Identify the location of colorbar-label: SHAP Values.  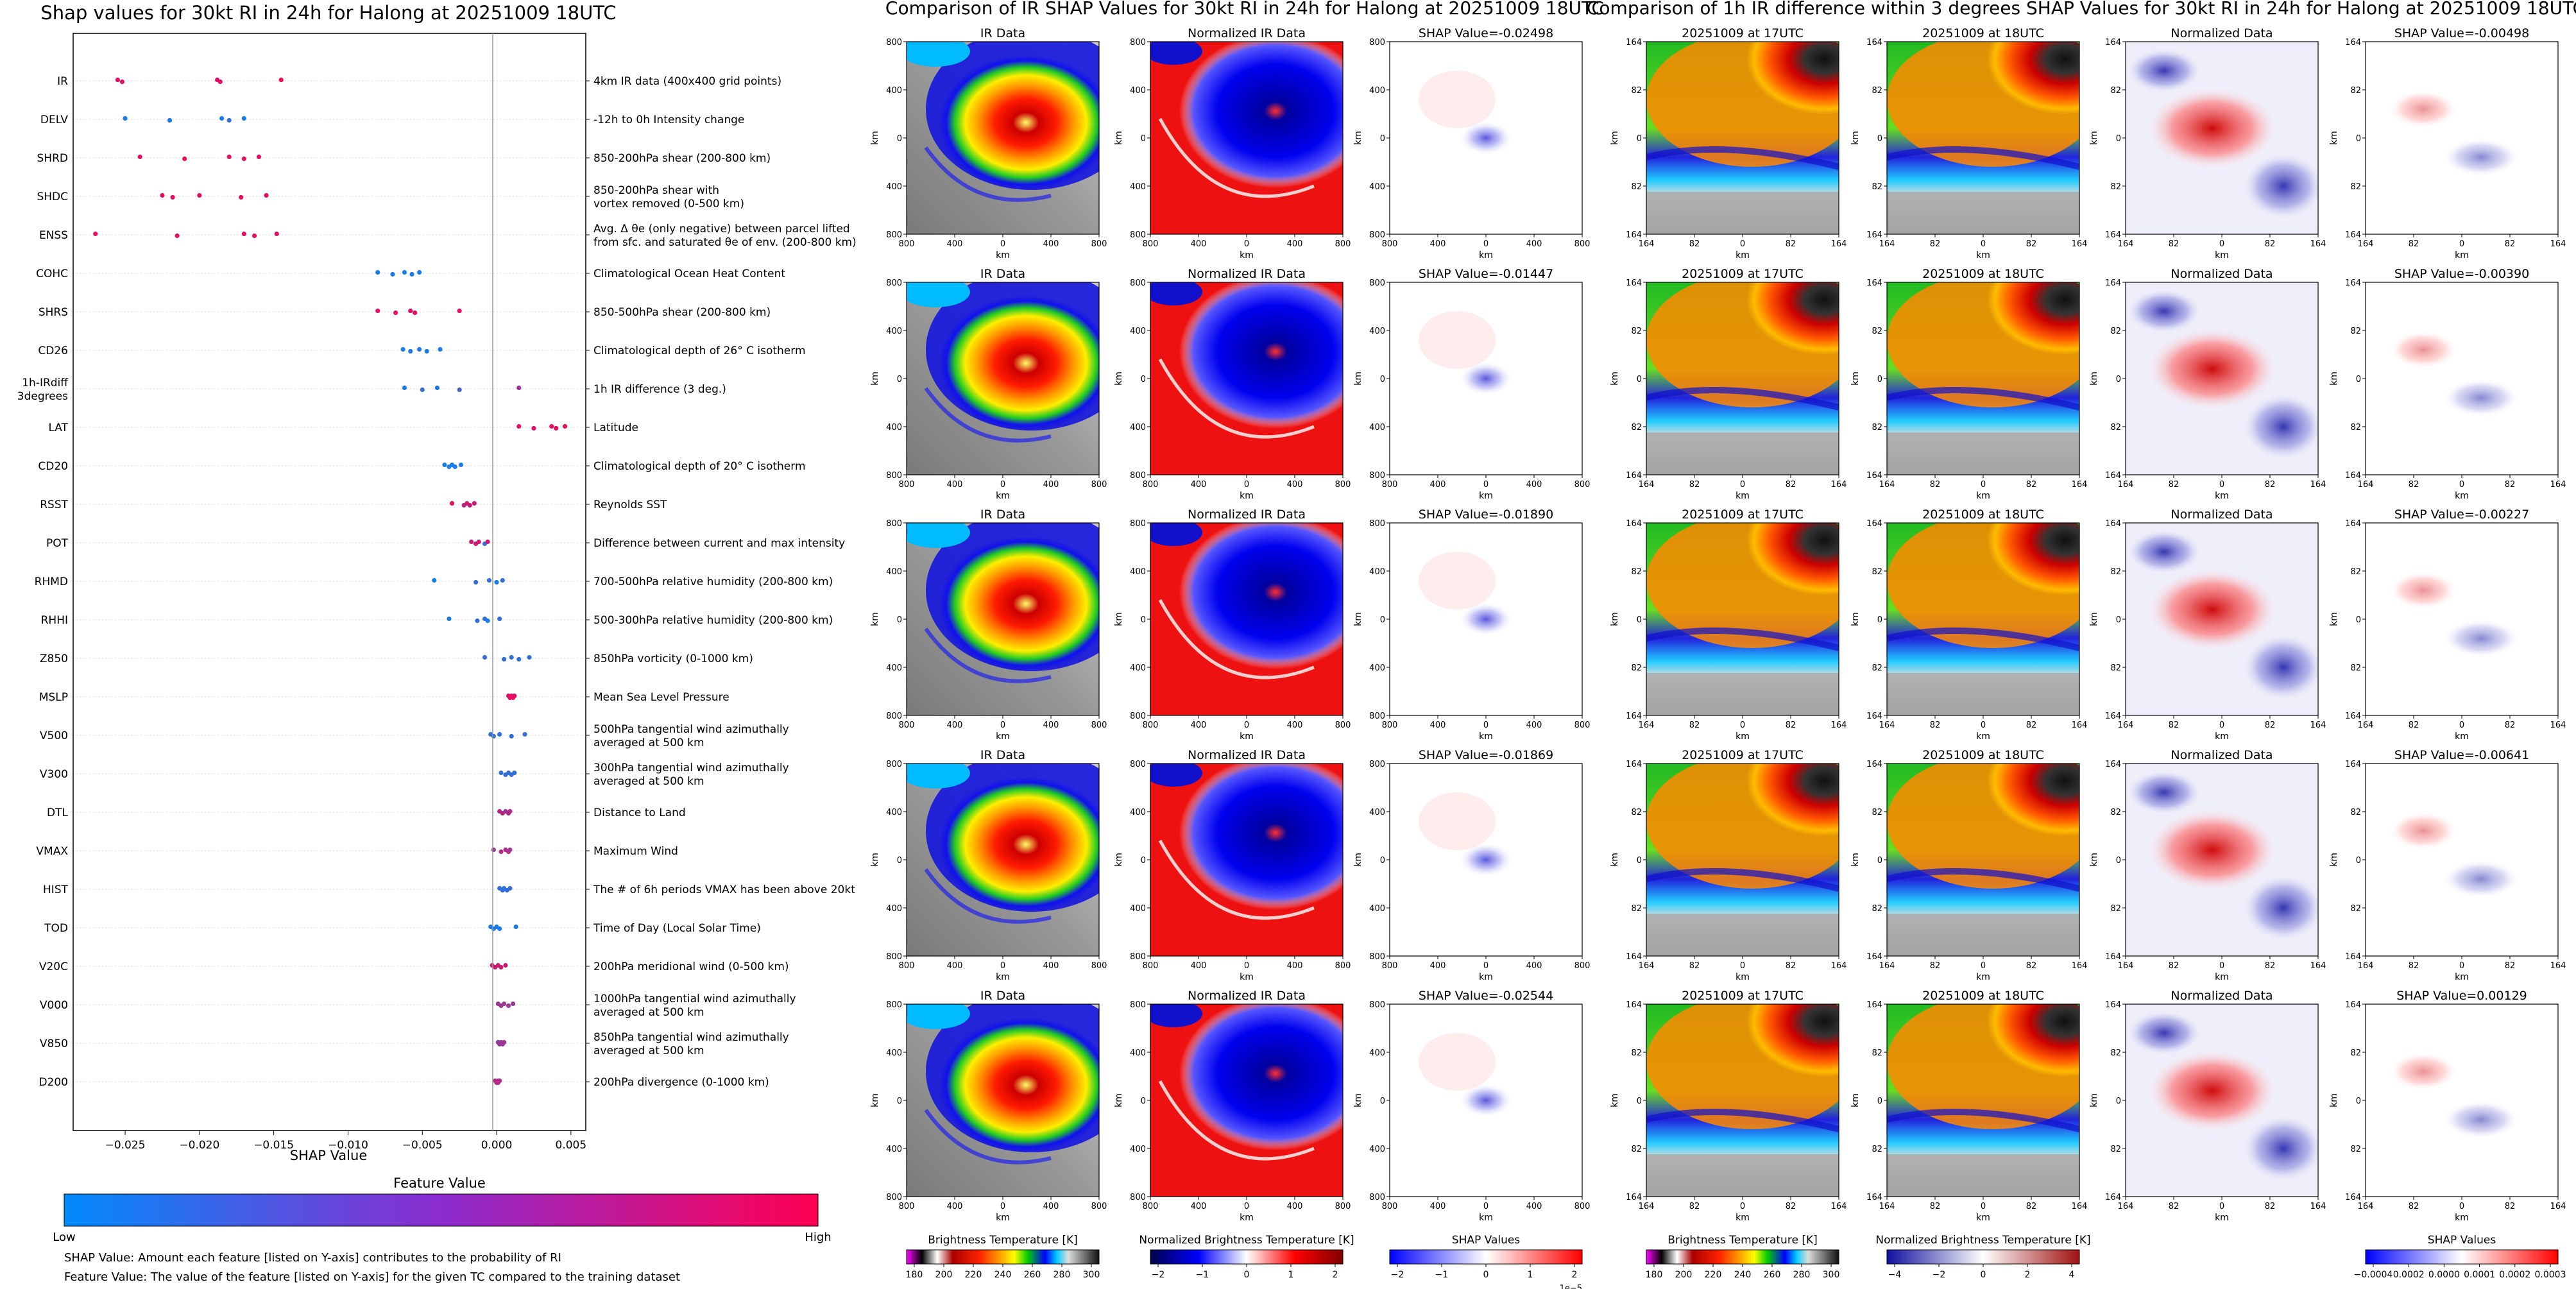
(1486, 1241).